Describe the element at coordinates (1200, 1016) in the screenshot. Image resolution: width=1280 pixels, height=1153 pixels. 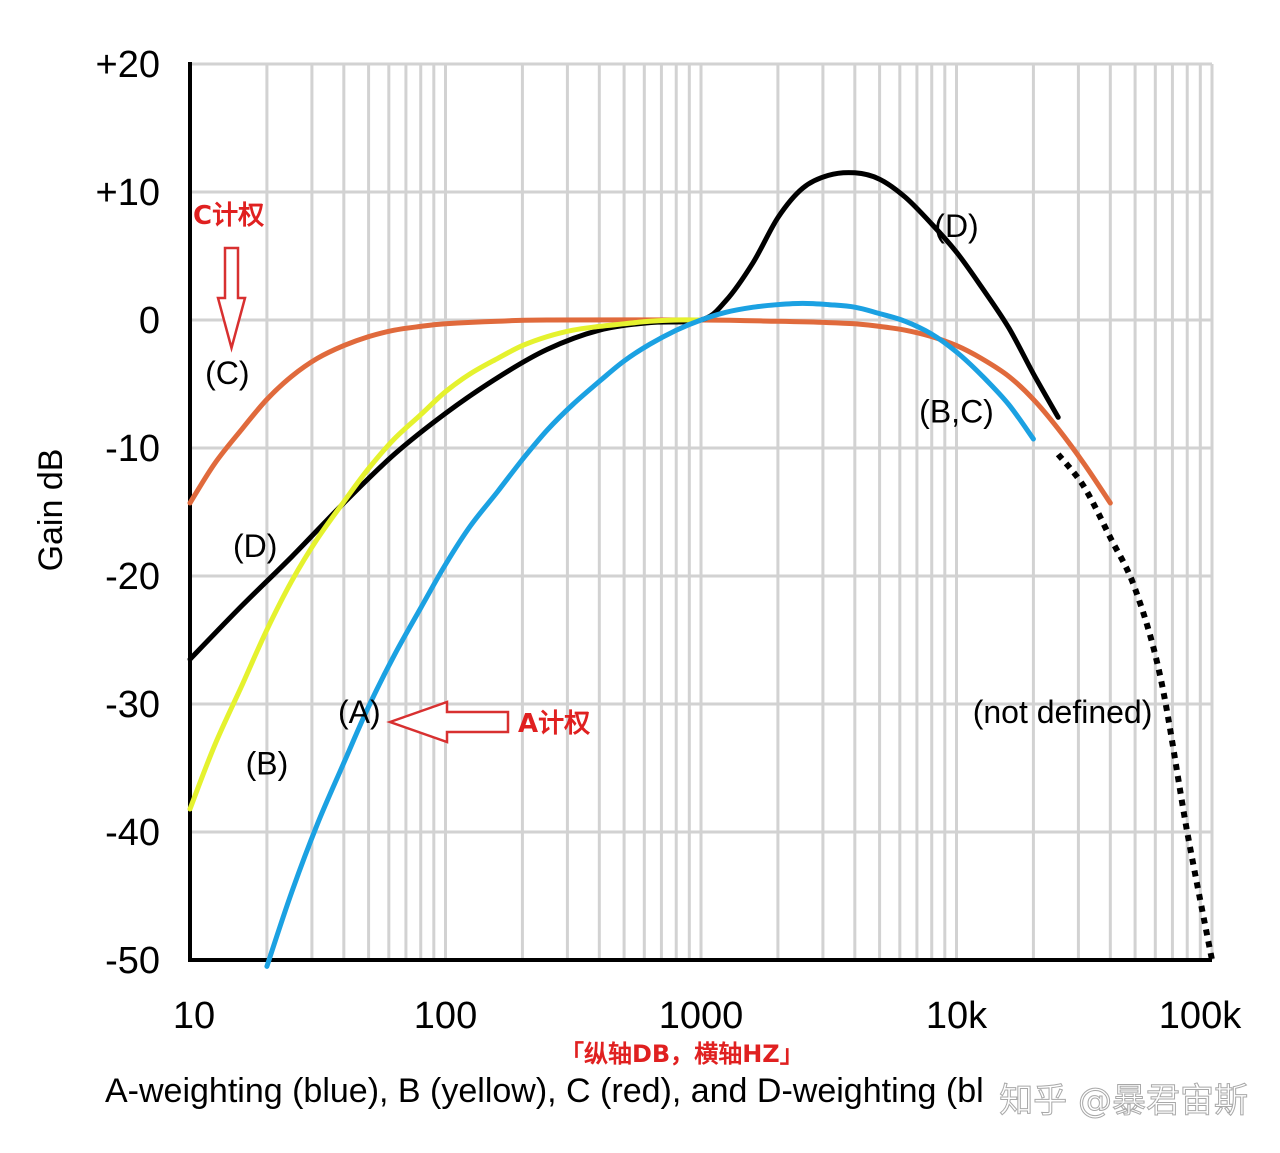
I see `x-tick-label: 100k` at that location.